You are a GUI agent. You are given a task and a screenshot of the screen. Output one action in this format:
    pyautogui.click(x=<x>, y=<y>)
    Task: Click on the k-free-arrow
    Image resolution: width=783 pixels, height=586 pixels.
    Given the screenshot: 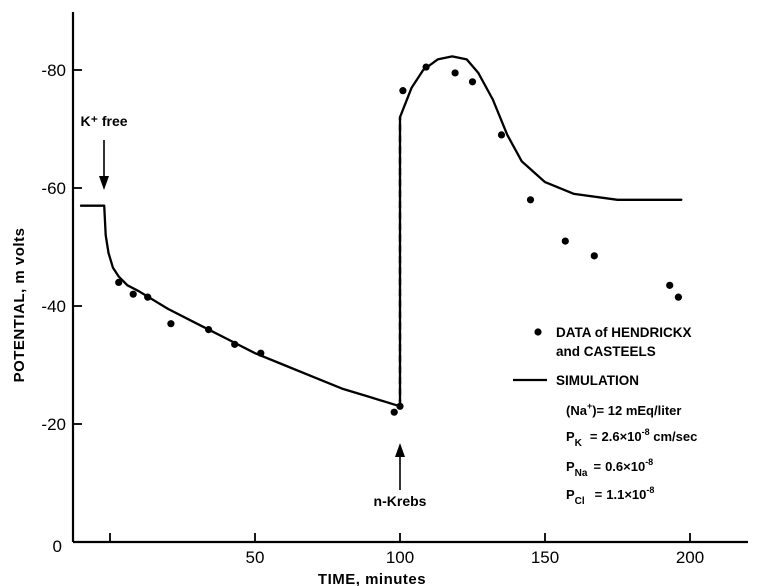 What is the action you would take?
    pyautogui.click(x=104, y=165)
    